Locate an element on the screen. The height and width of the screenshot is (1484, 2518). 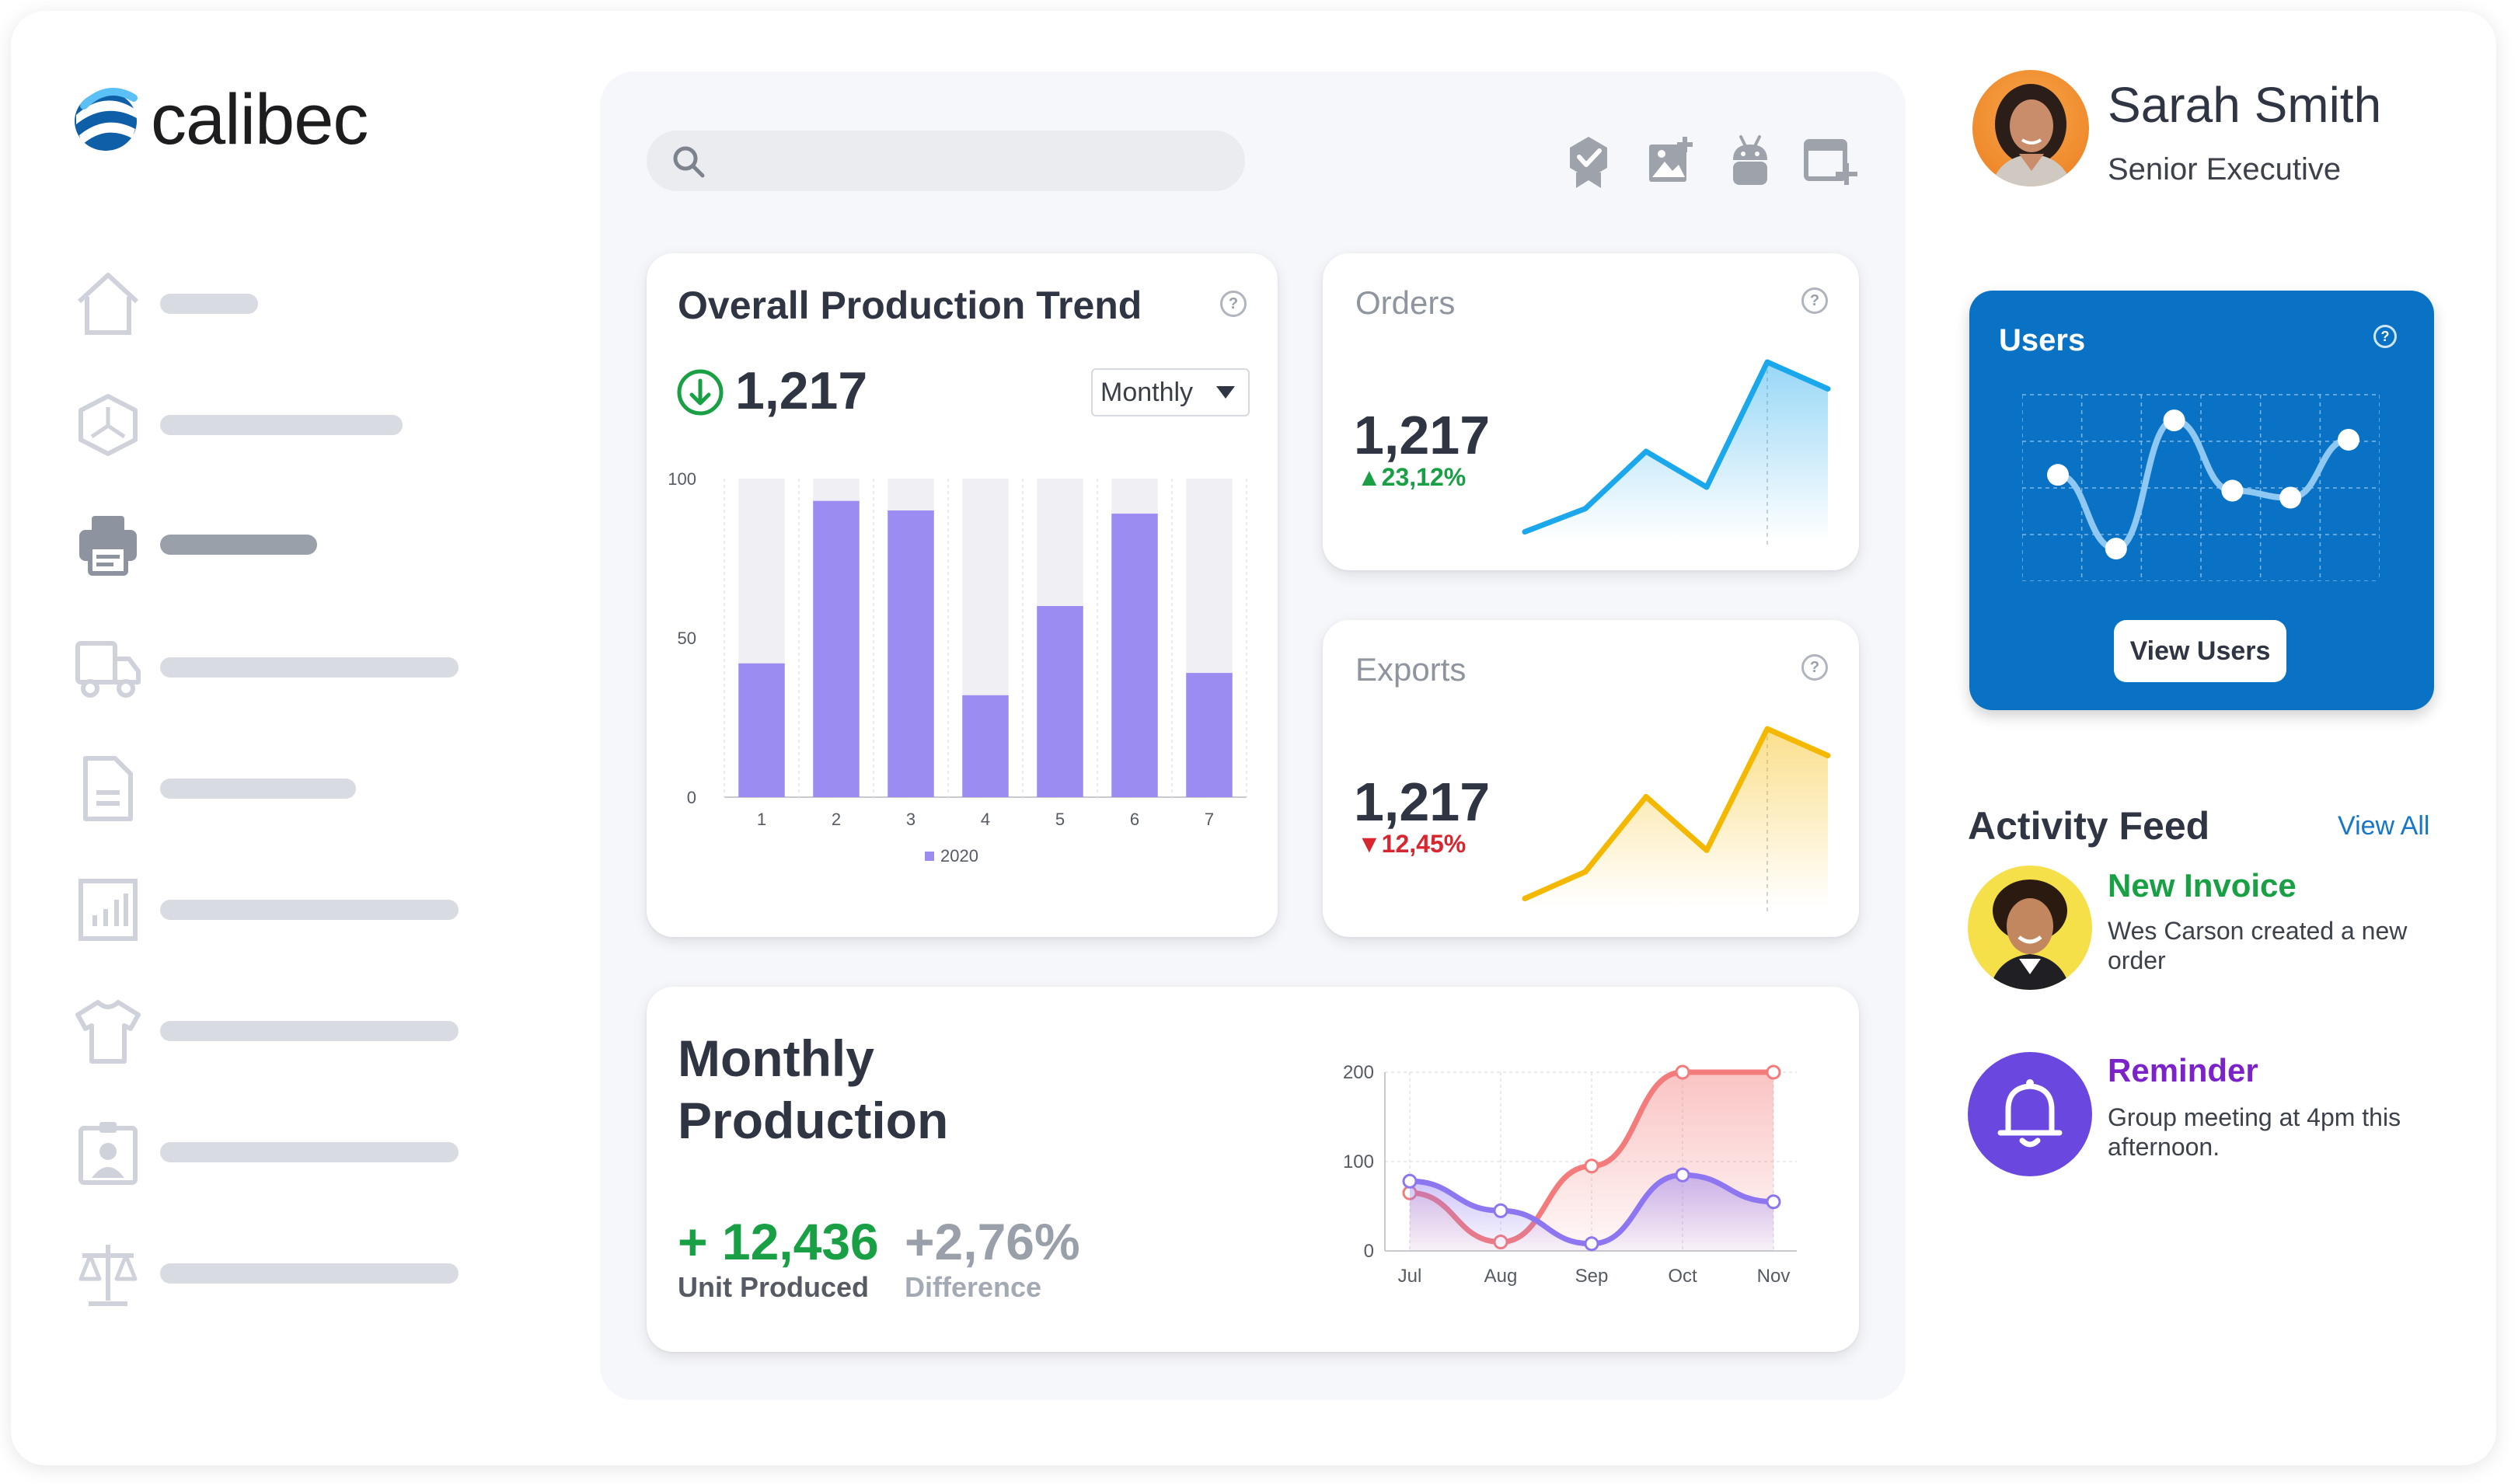
x-tick-label: Oct is located at coordinates (1682, 1276).